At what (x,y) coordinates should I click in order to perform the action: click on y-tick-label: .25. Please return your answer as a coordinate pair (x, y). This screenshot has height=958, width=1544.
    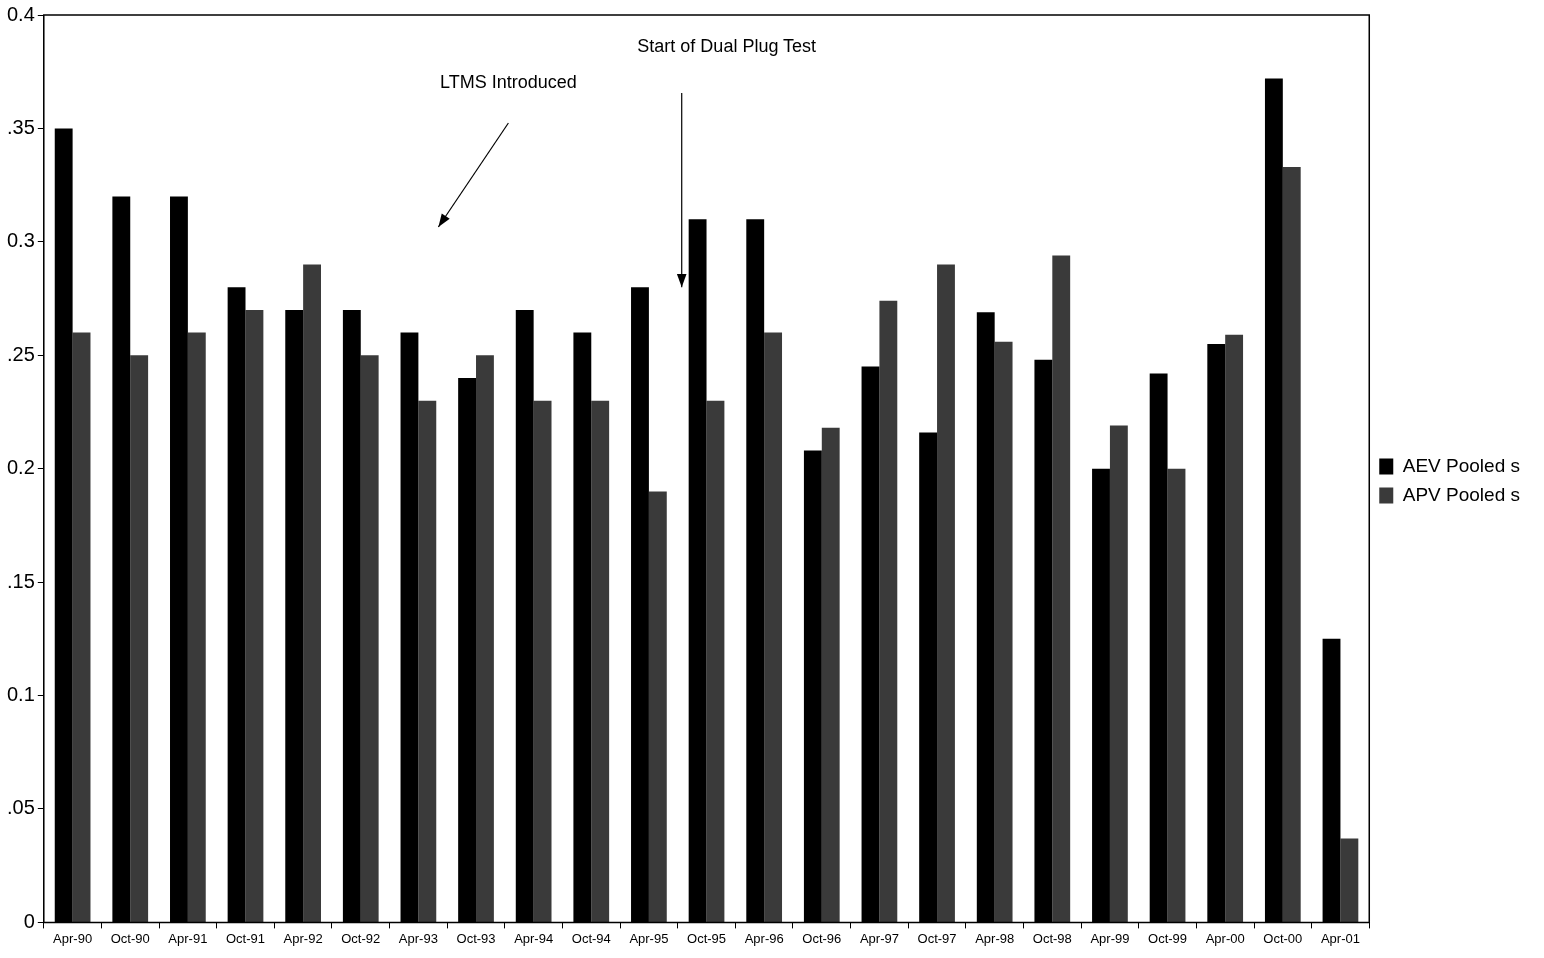
    Looking at the image, I should click on (20, 353).